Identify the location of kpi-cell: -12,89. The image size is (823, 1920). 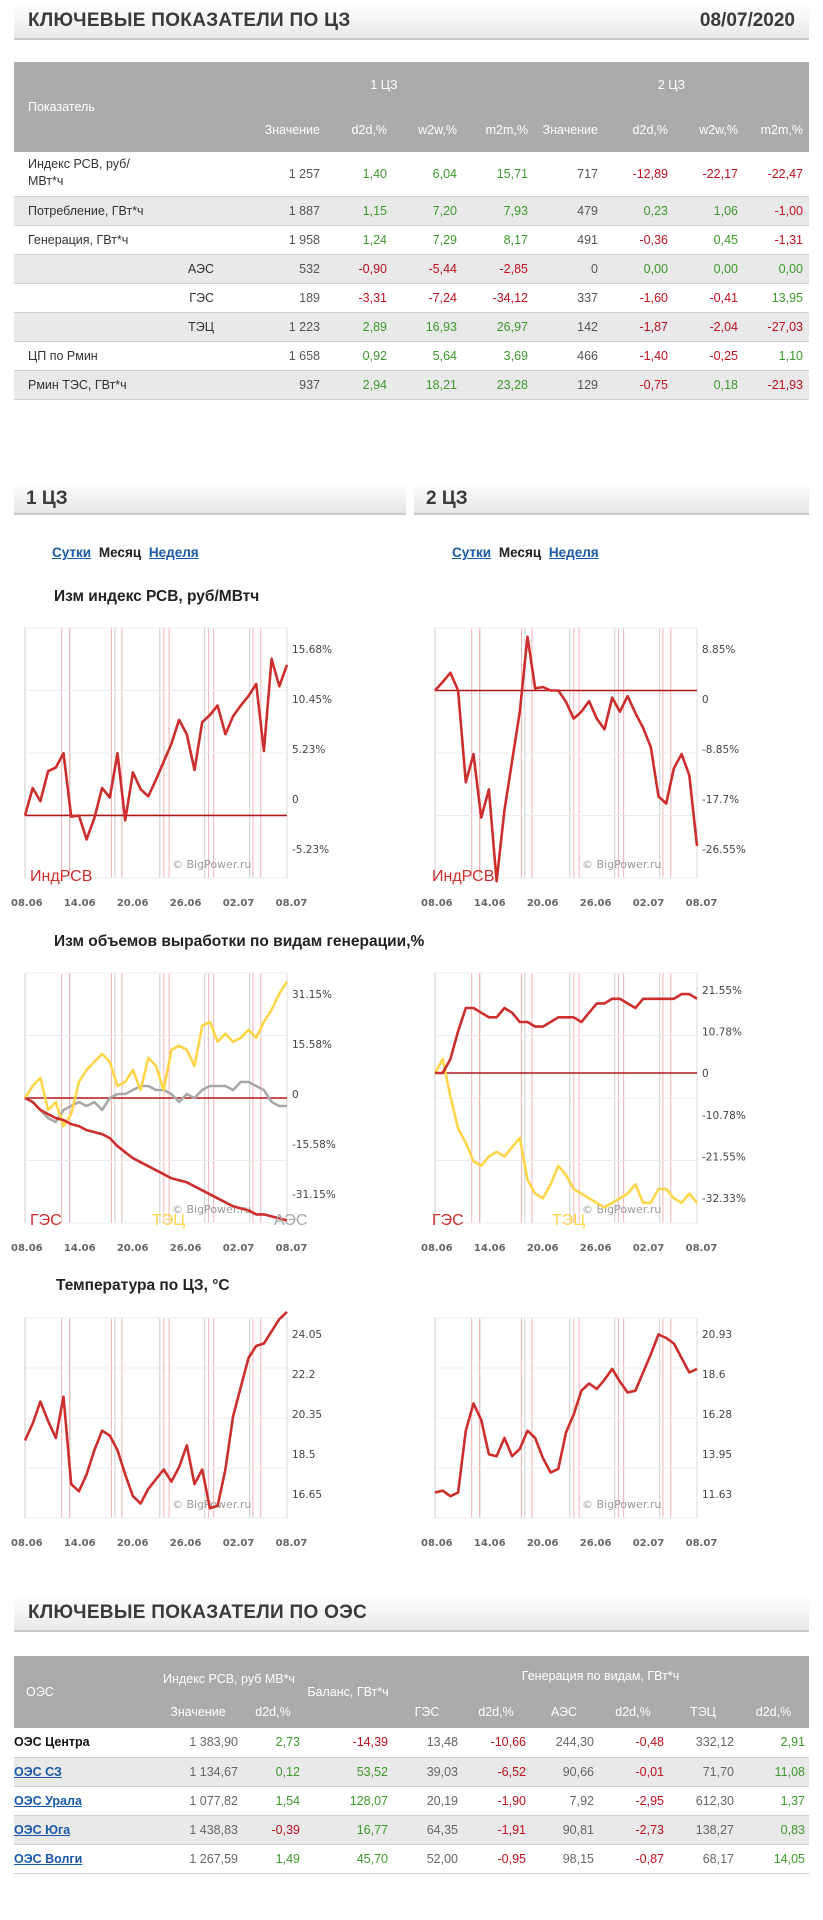
(650, 173).